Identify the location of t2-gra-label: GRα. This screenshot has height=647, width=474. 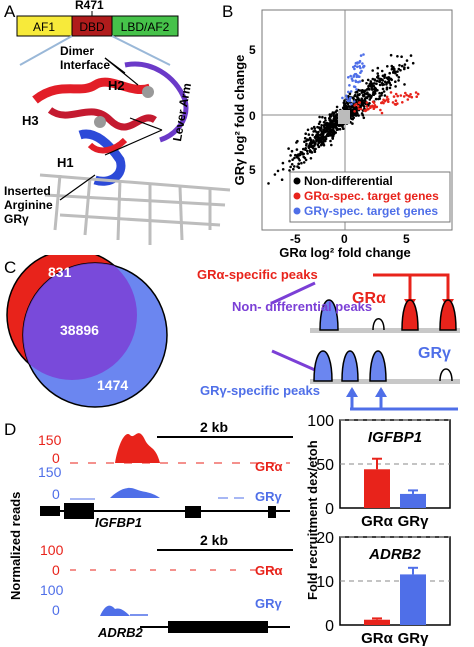
(269, 570).